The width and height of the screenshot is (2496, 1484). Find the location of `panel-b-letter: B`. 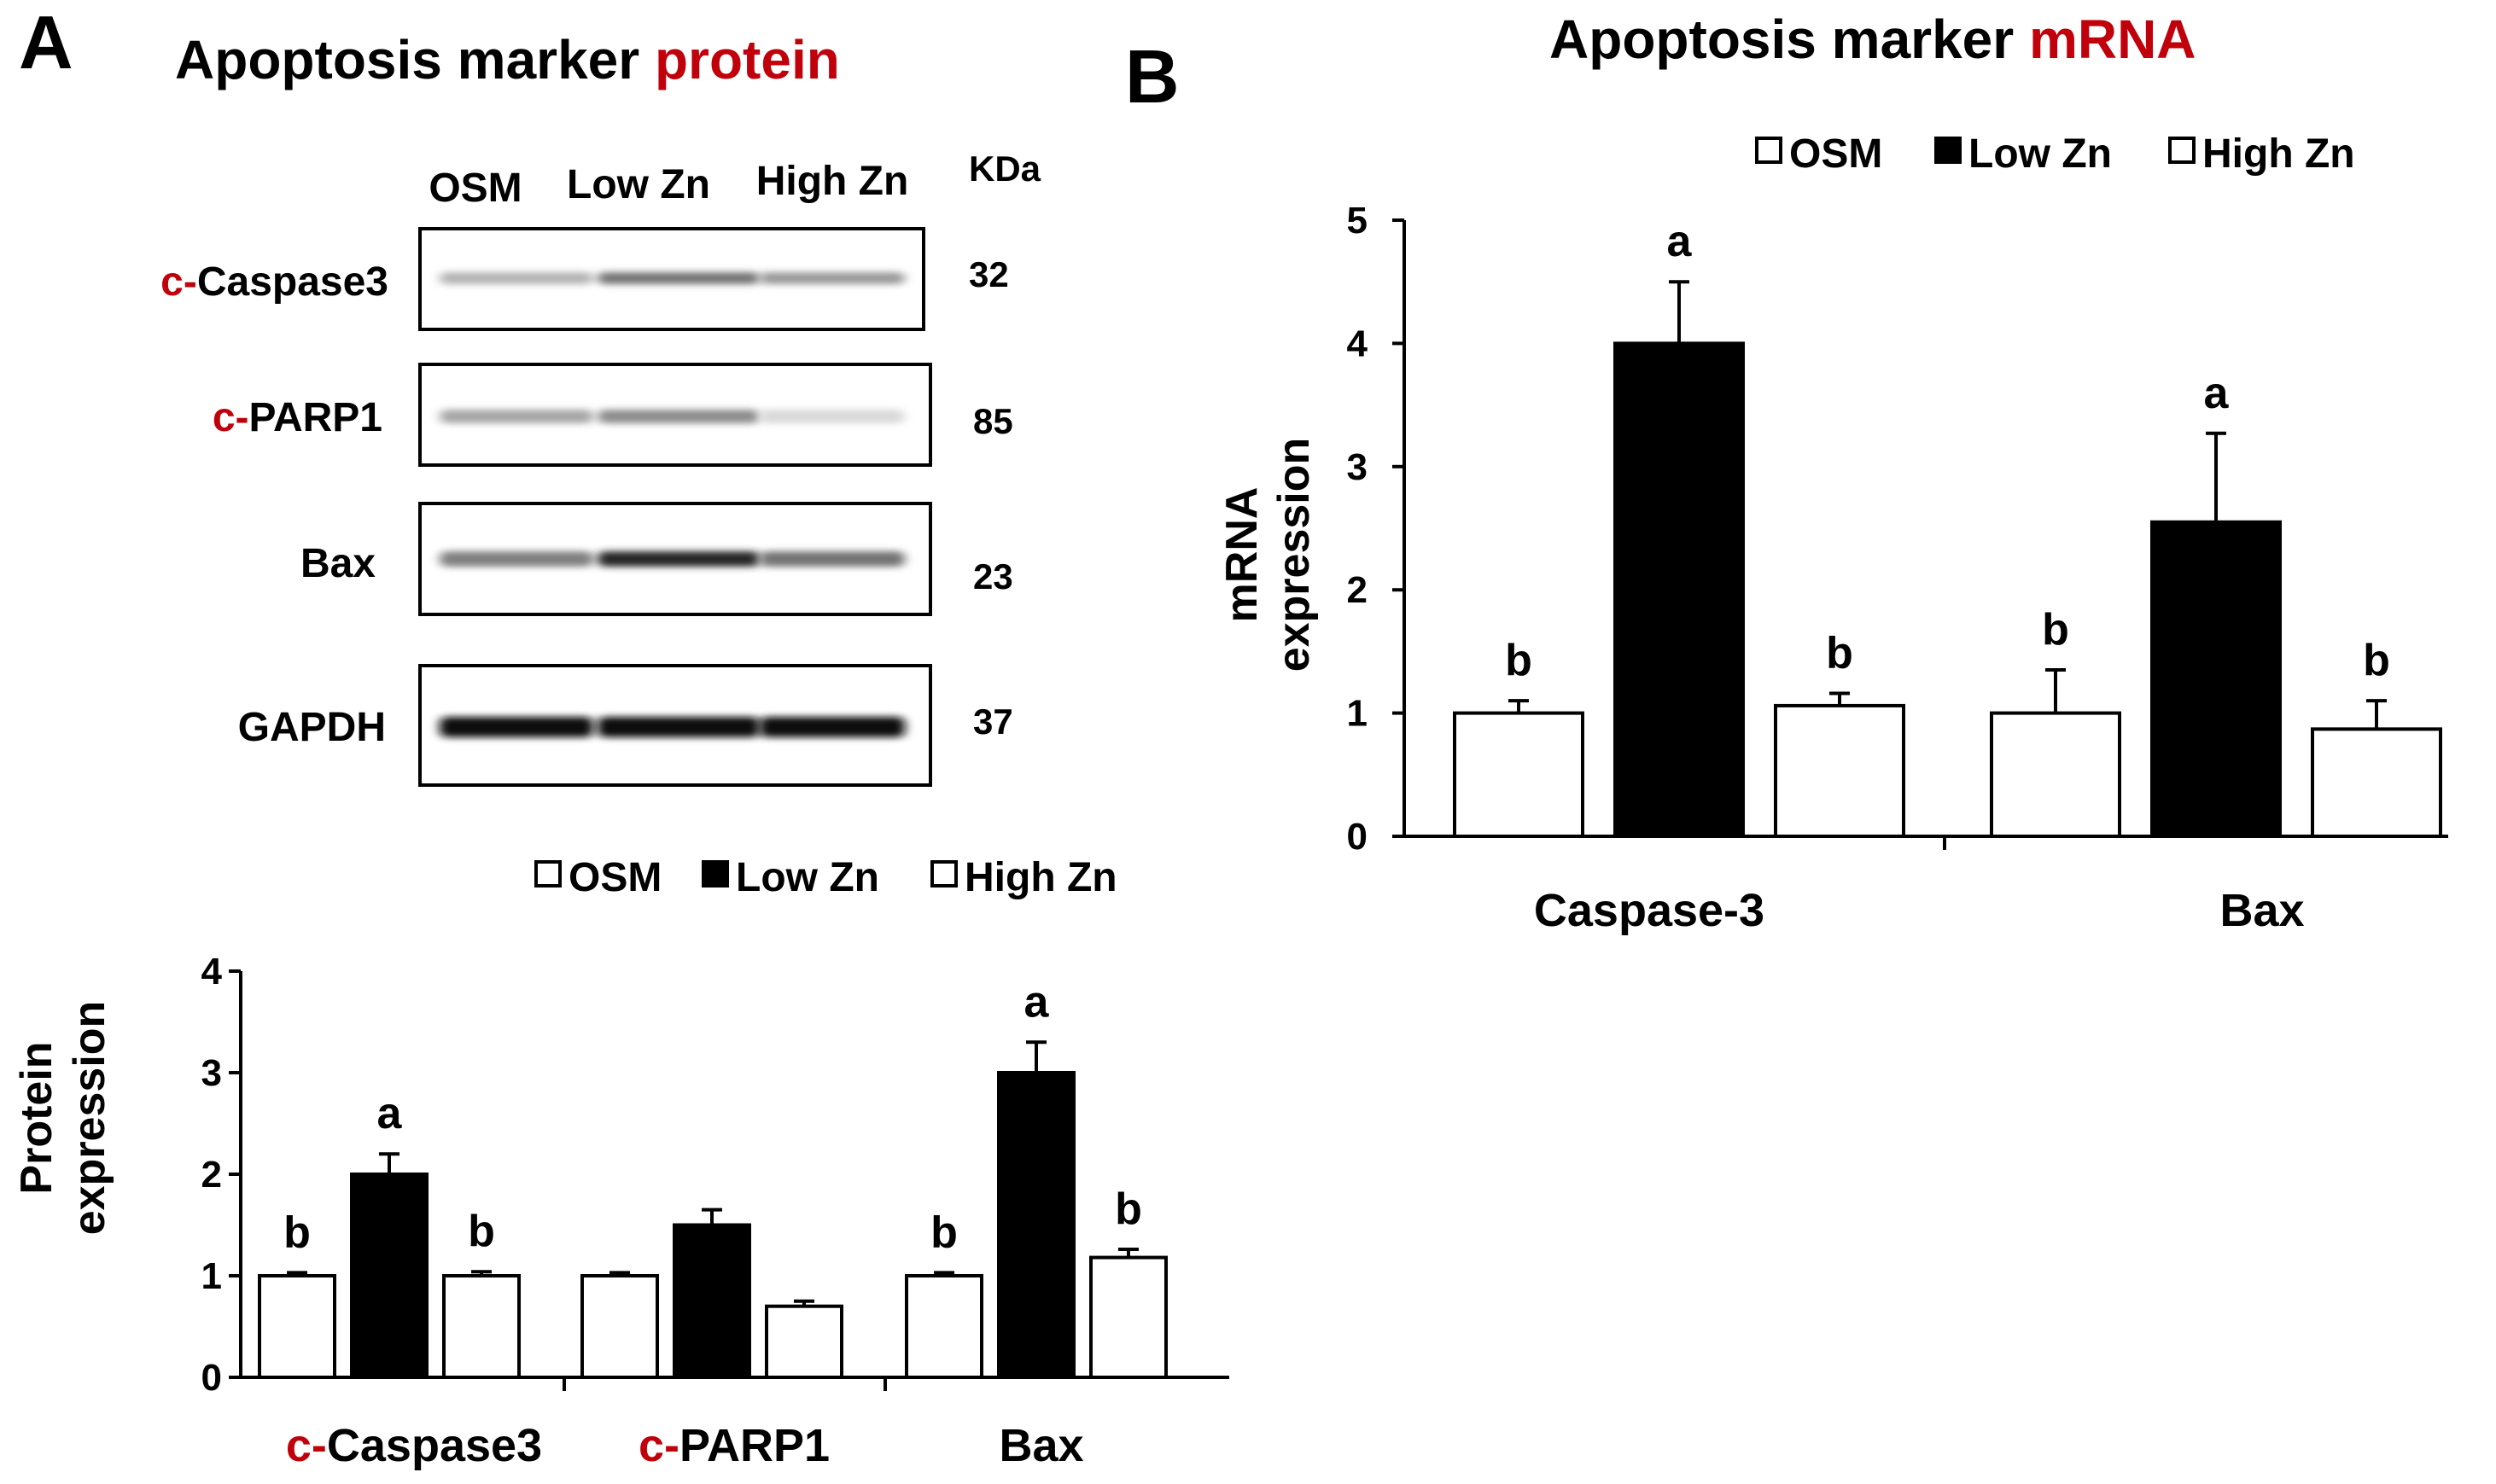

panel-b-letter: B is located at coordinates (1152, 77).